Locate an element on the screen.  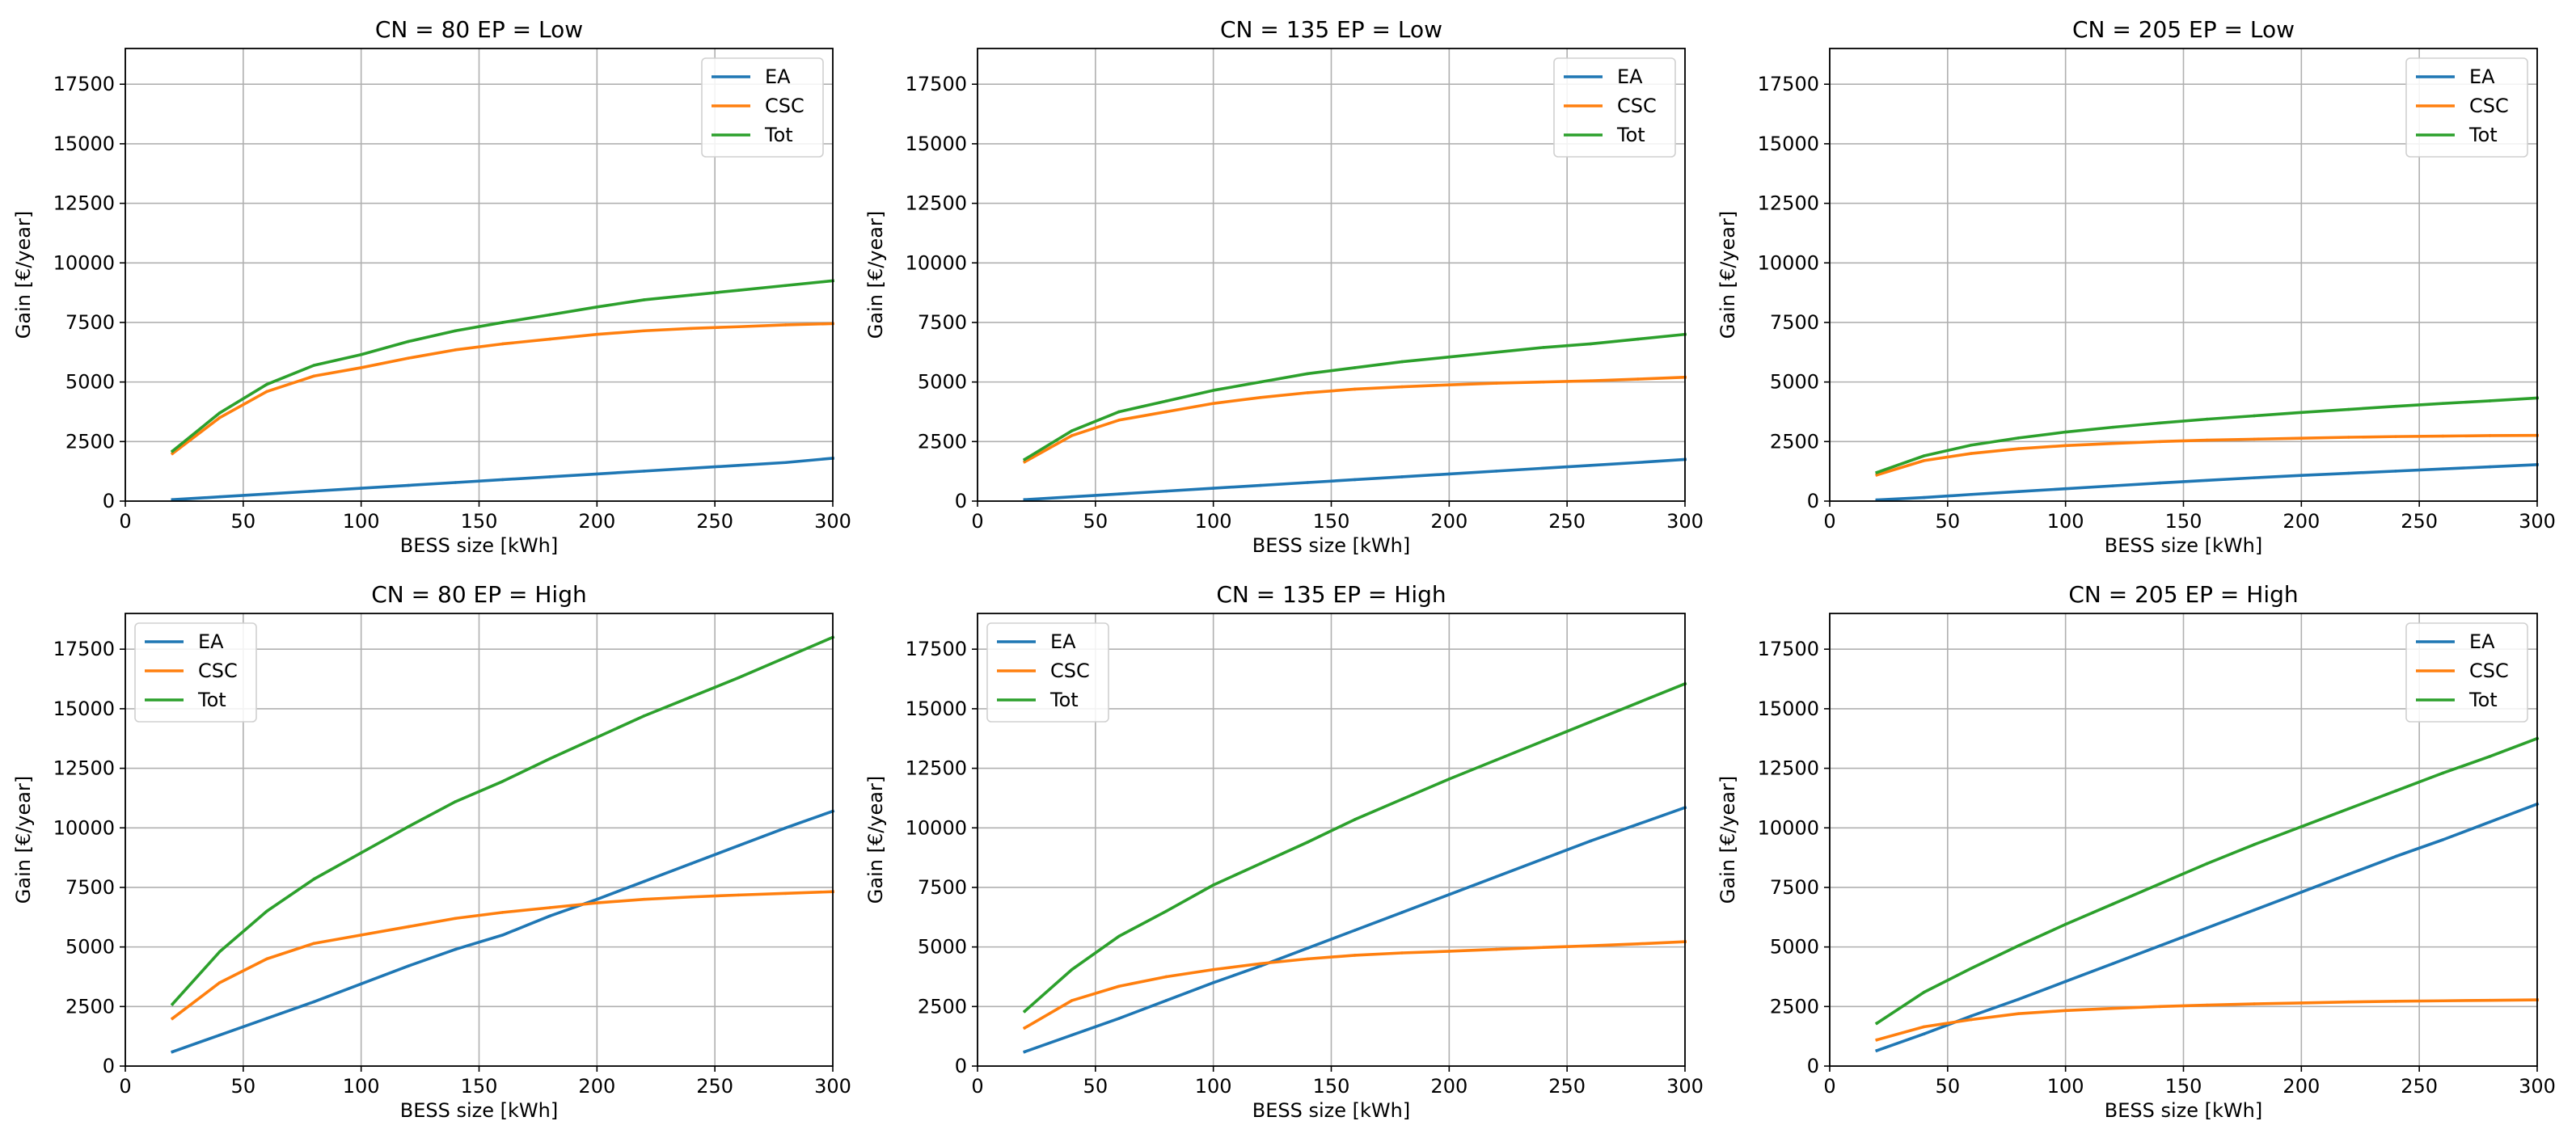
y-tick-label: 15000 is located at coordinates (1788, 709).